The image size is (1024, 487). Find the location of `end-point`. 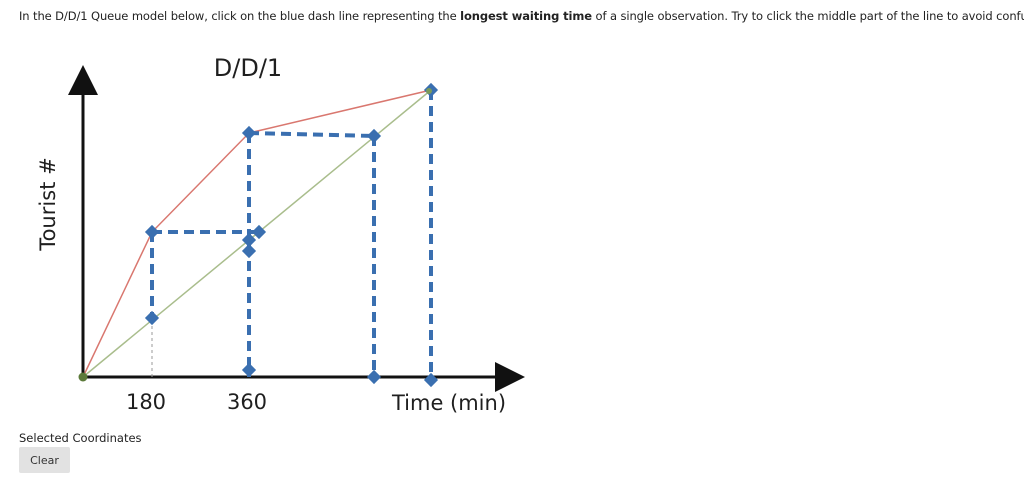

end-point is located at coordinates (429, 91).